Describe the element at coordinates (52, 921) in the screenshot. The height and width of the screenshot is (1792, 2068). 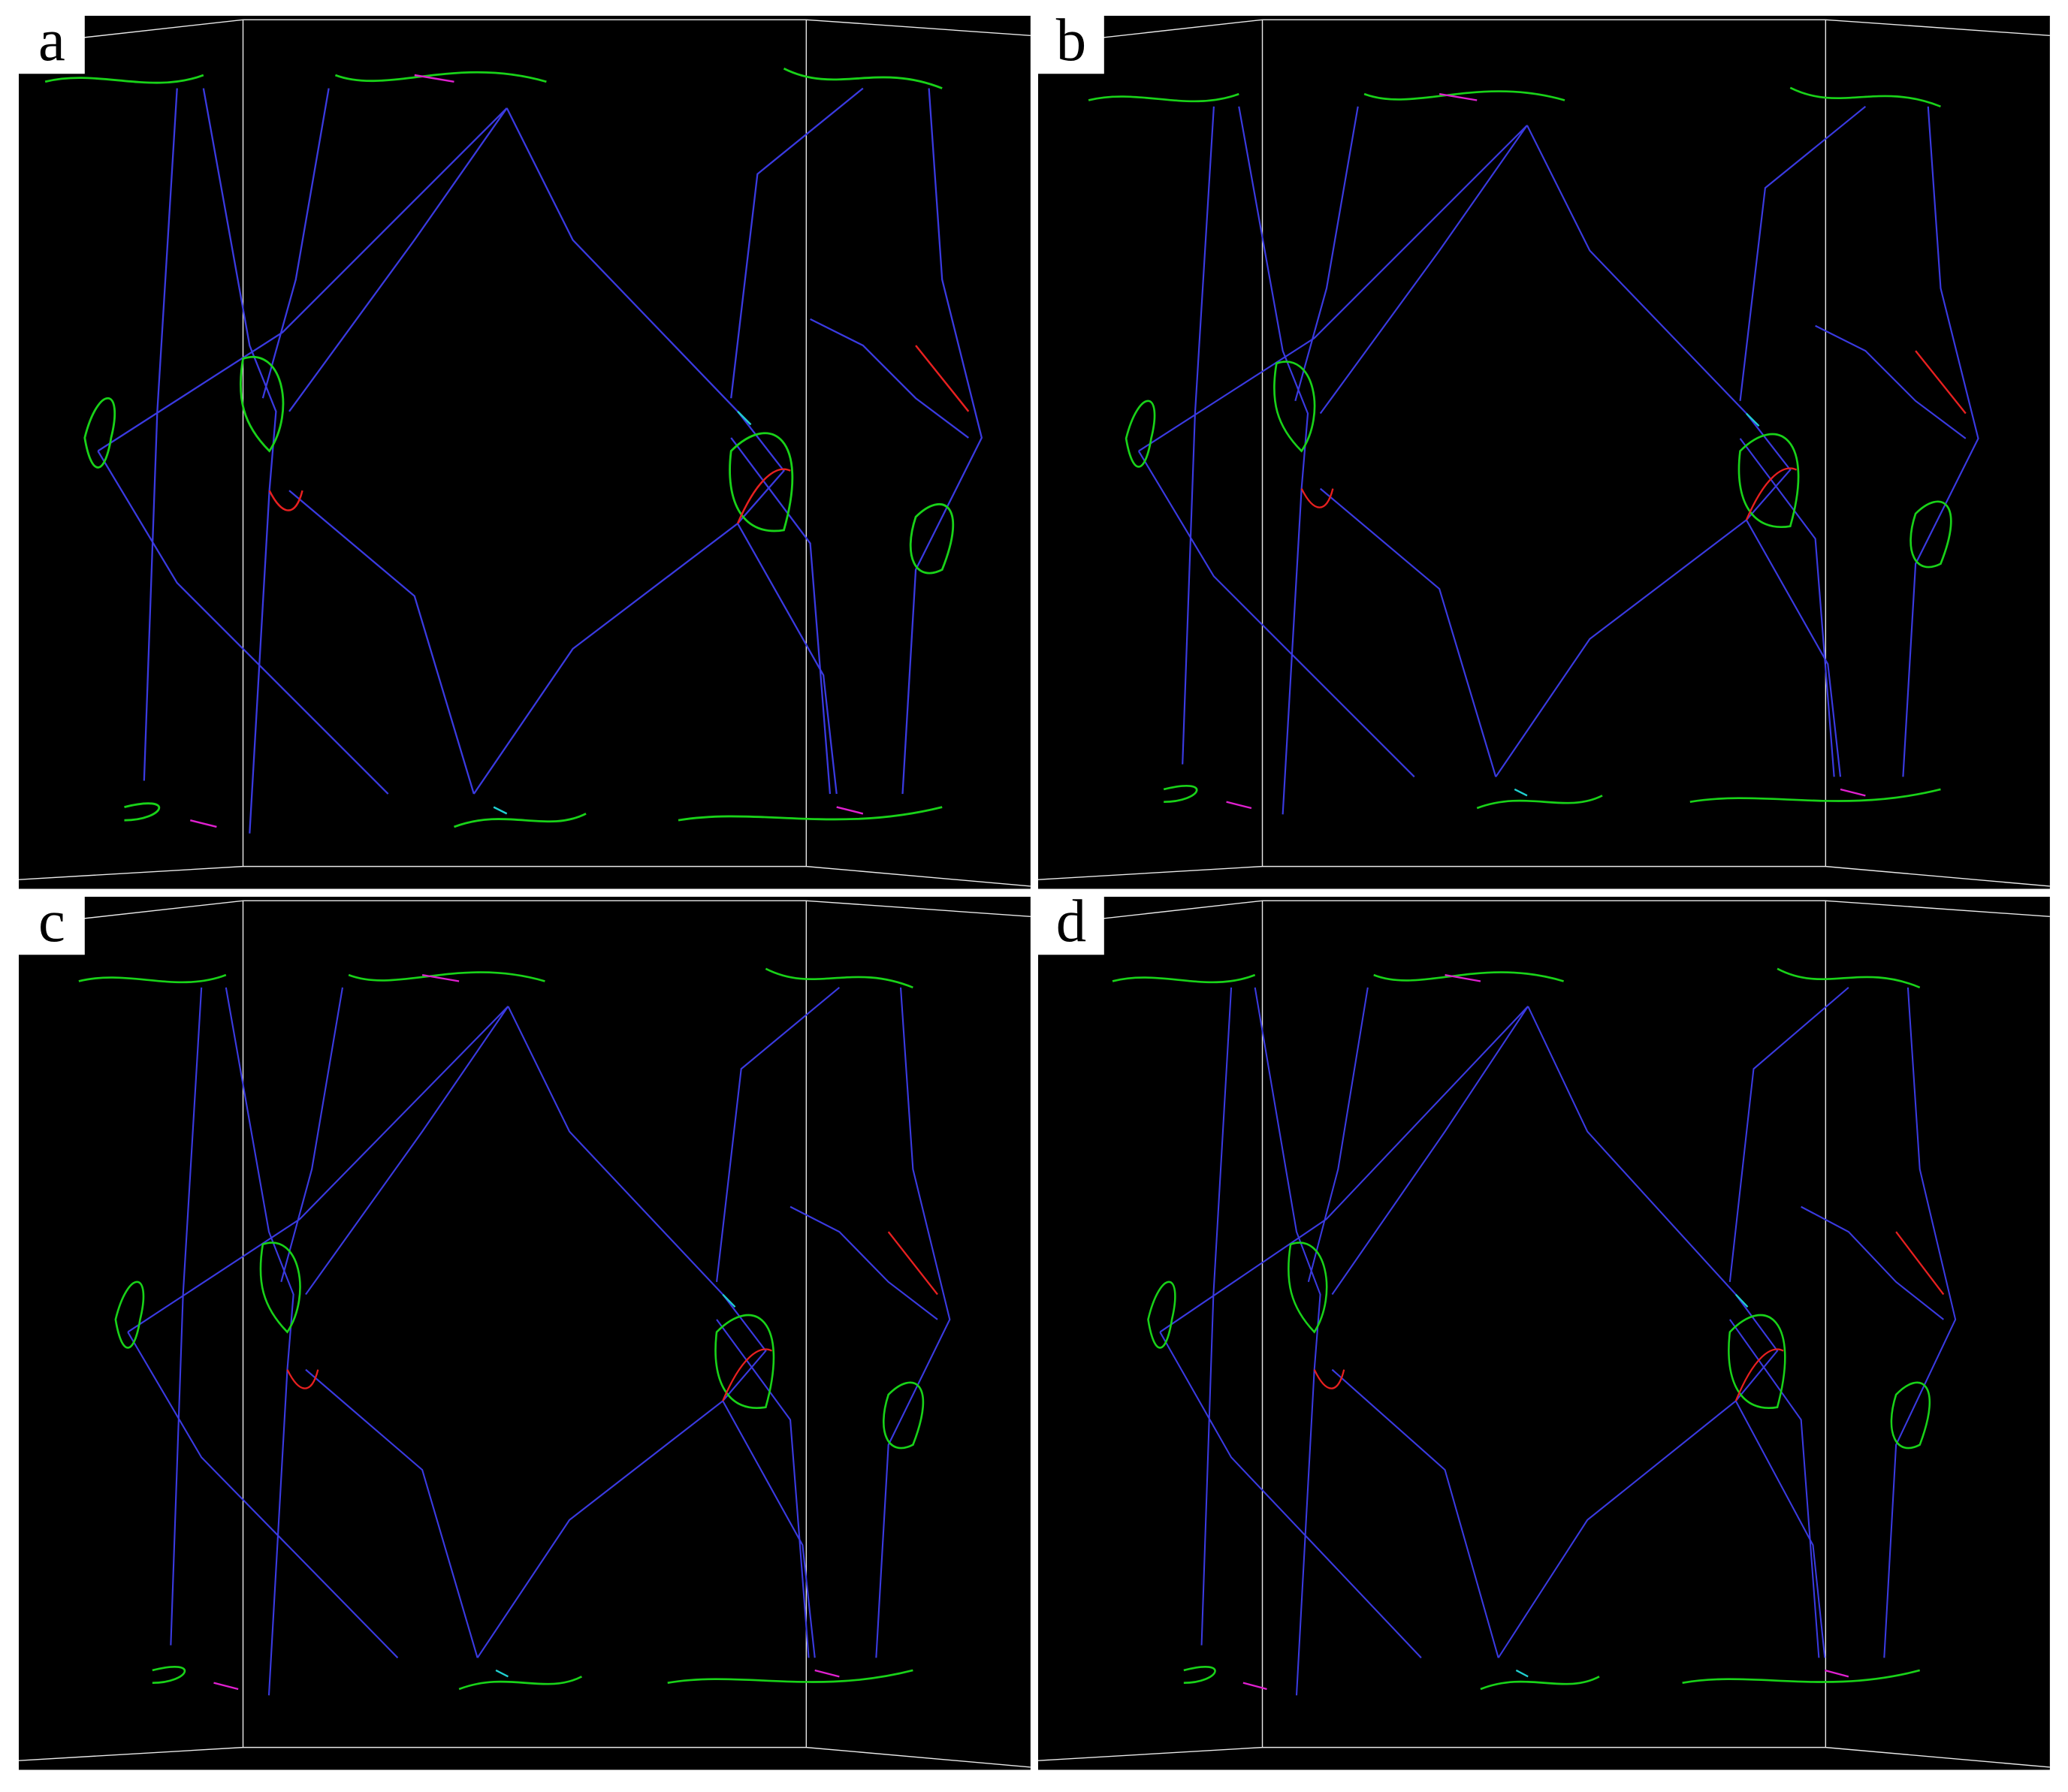
I see `panel-label: c` at that location.